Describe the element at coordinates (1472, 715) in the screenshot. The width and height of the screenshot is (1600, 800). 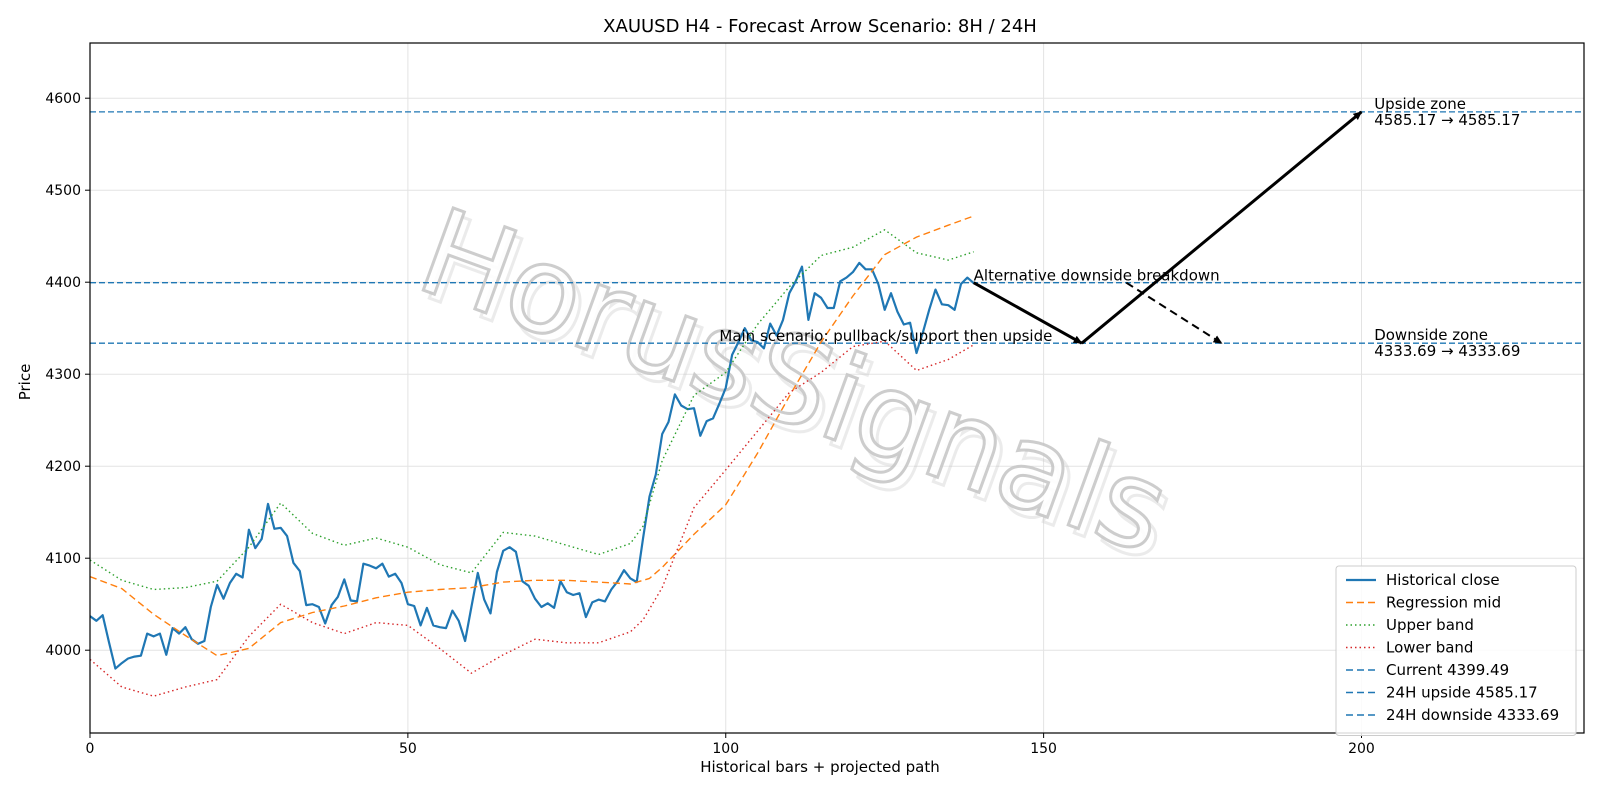
I see `legend-label-6: 24H downside 4333.69` at that location.